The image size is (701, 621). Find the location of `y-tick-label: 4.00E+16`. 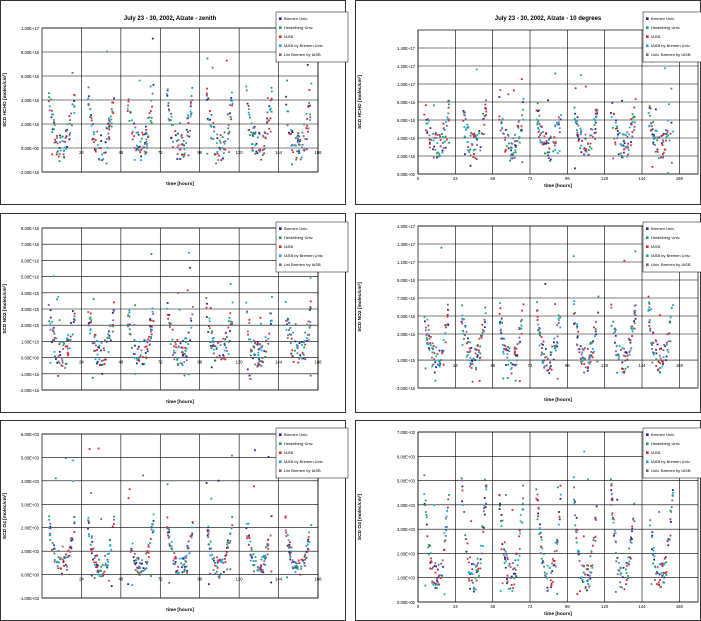

y-tick-label: 4.00E+16 is located at coordinates (406, 138).